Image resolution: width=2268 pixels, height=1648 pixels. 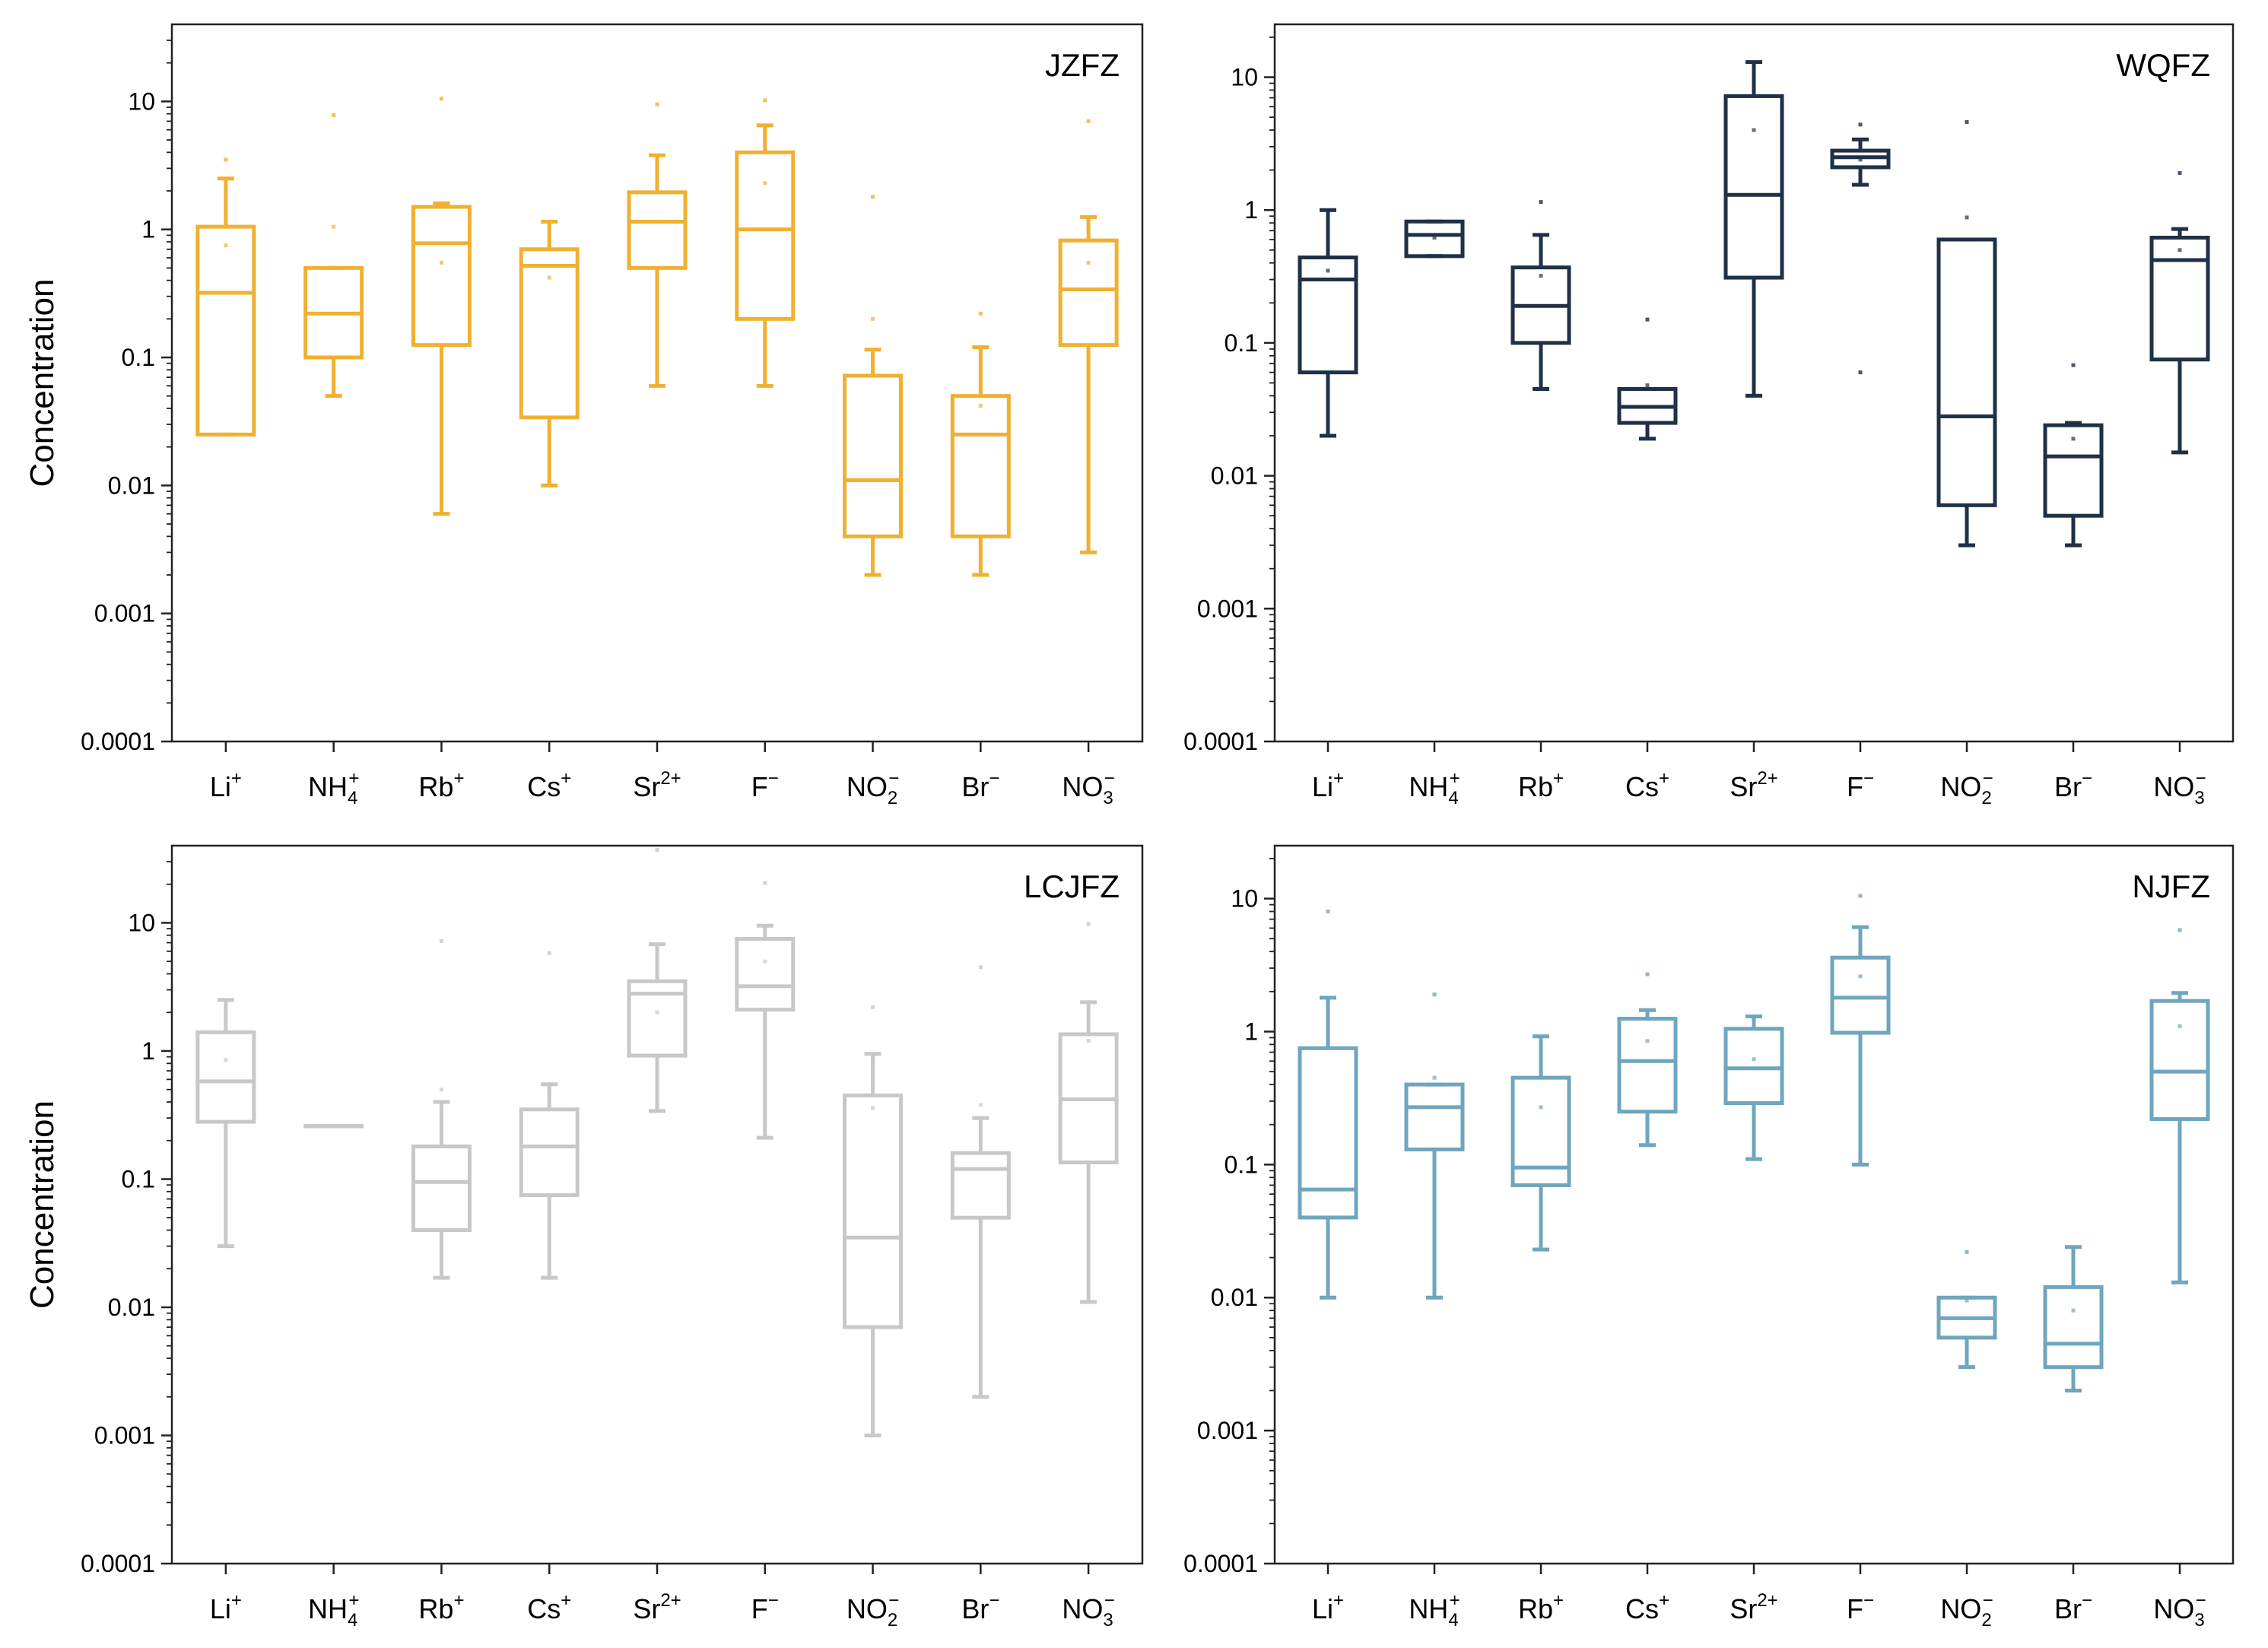 I want to click on y-axis-label: Concentration, so click(x=42, y=383).